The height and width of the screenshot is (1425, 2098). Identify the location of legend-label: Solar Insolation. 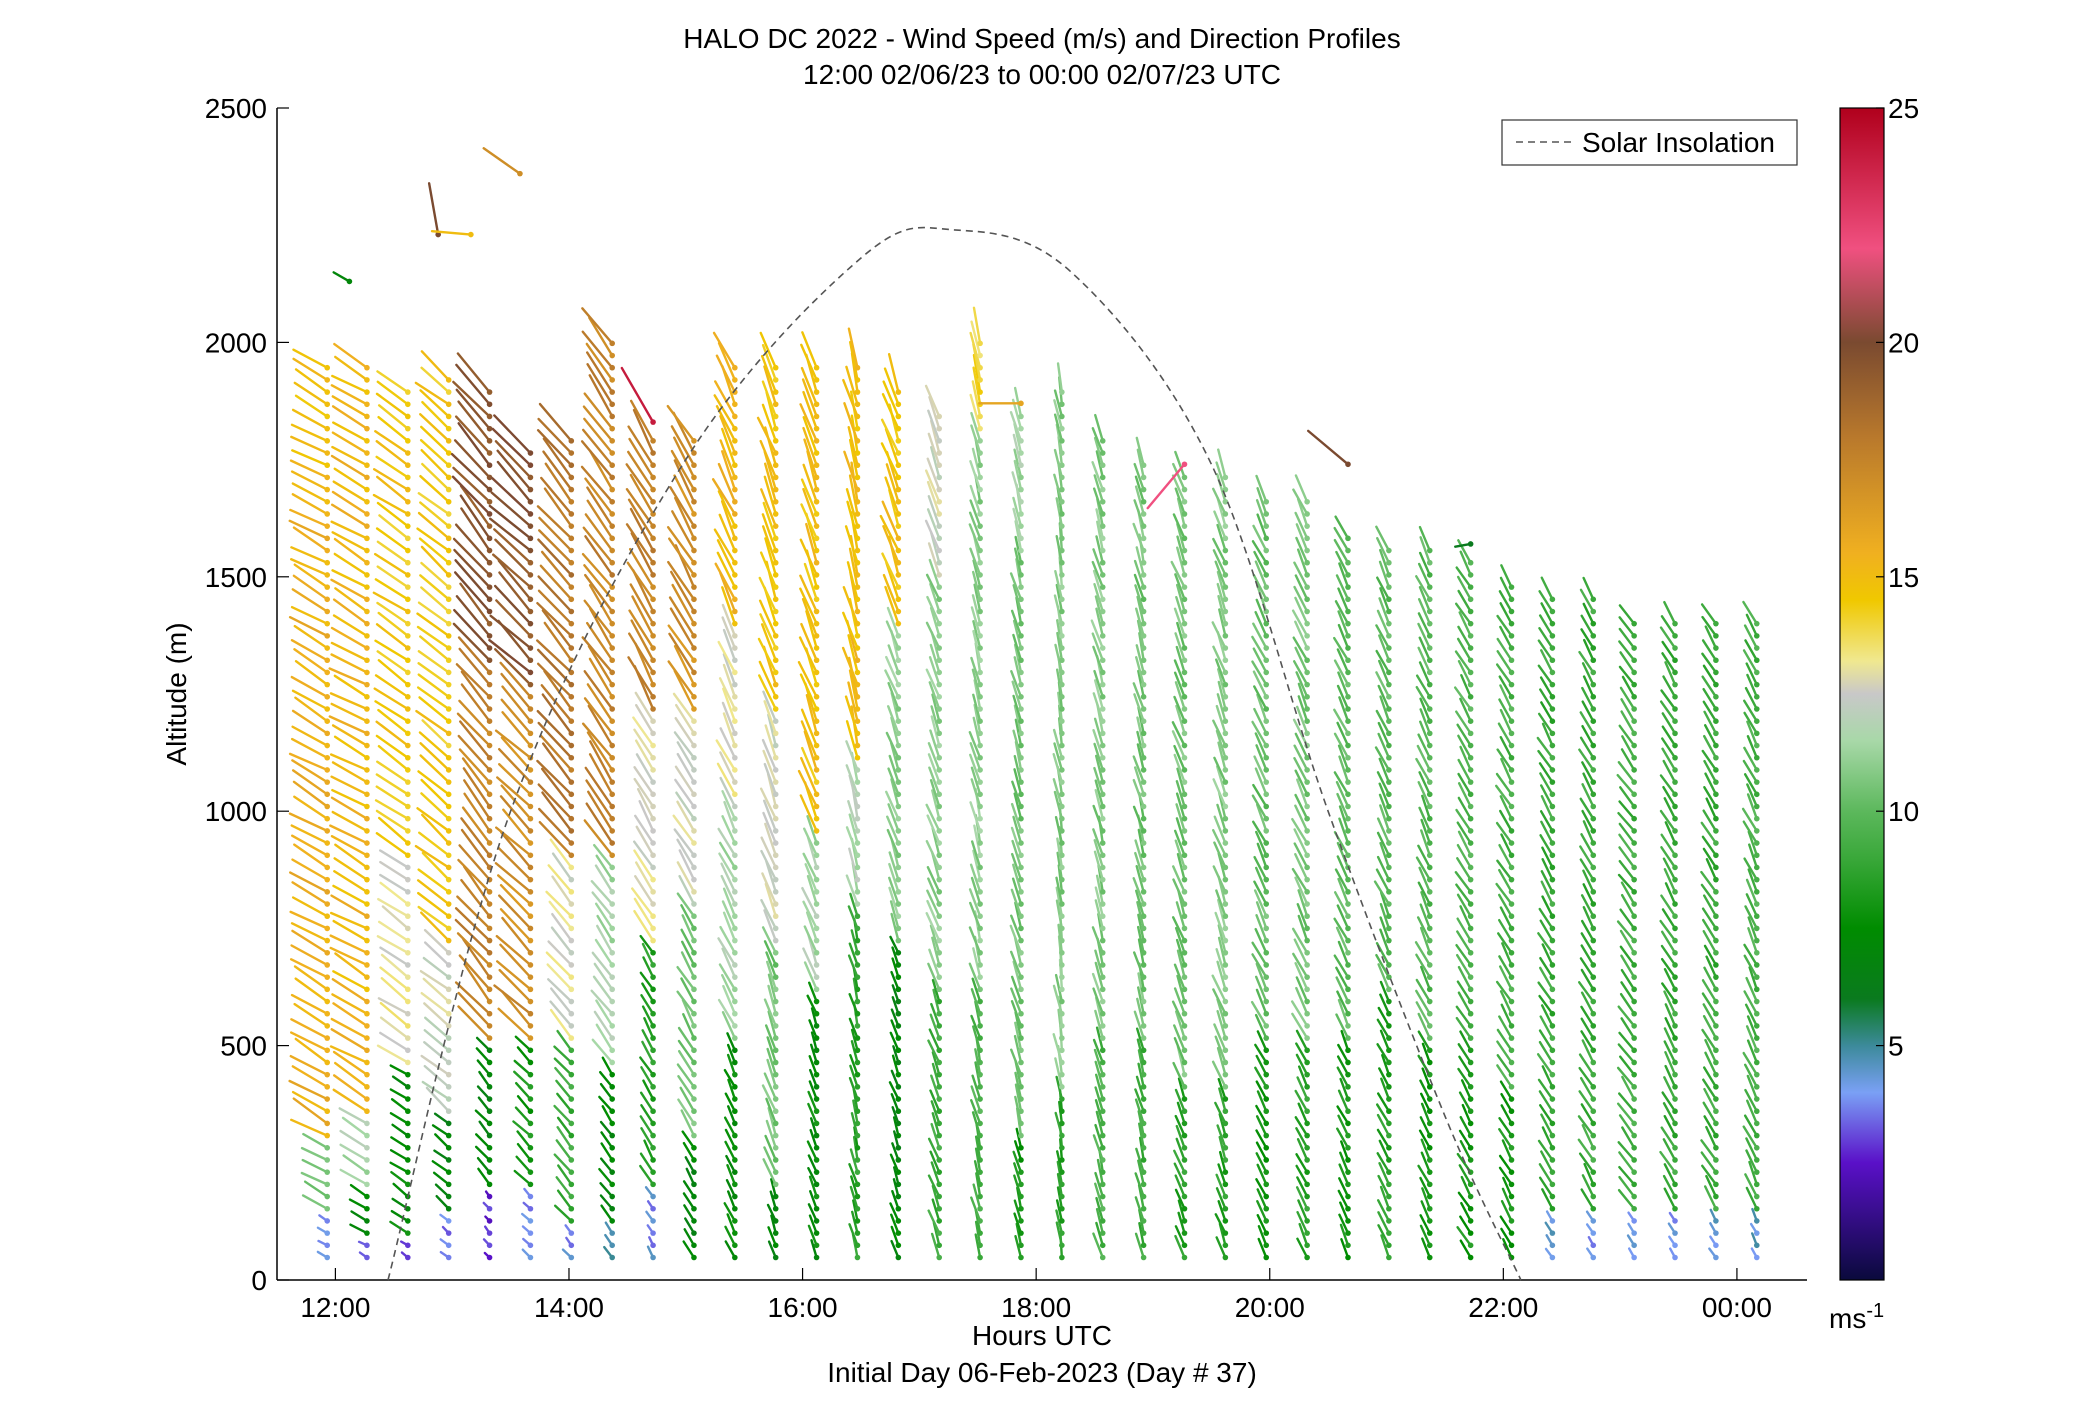
(1678, 142).